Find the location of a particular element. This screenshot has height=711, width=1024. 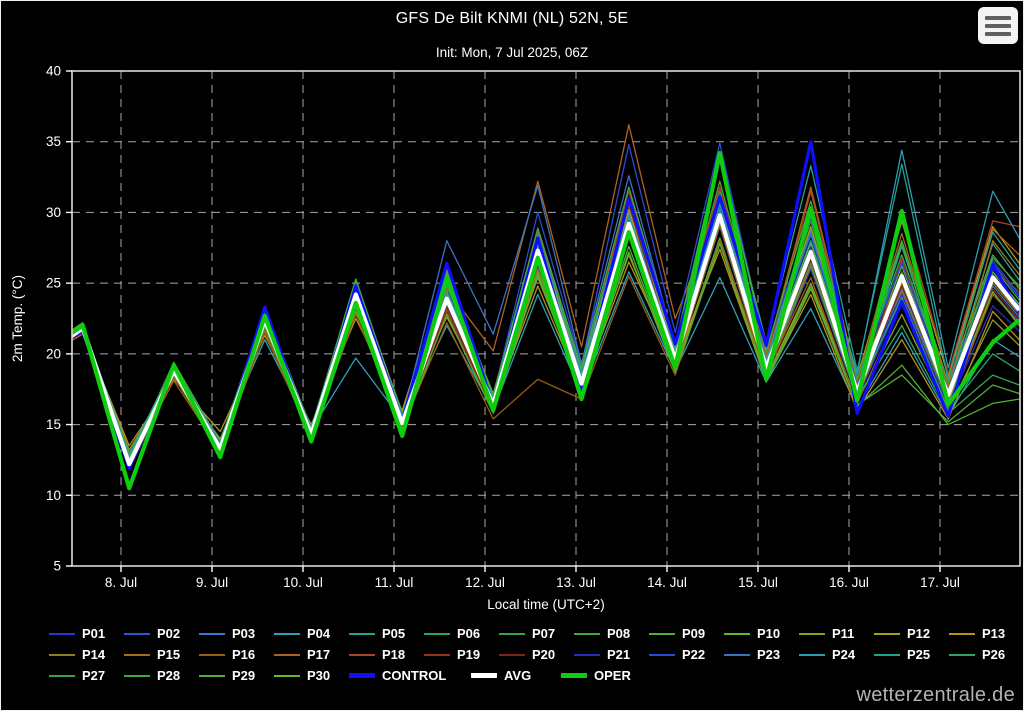

y-tick-label: 35 is located at coordinates (53, 141).